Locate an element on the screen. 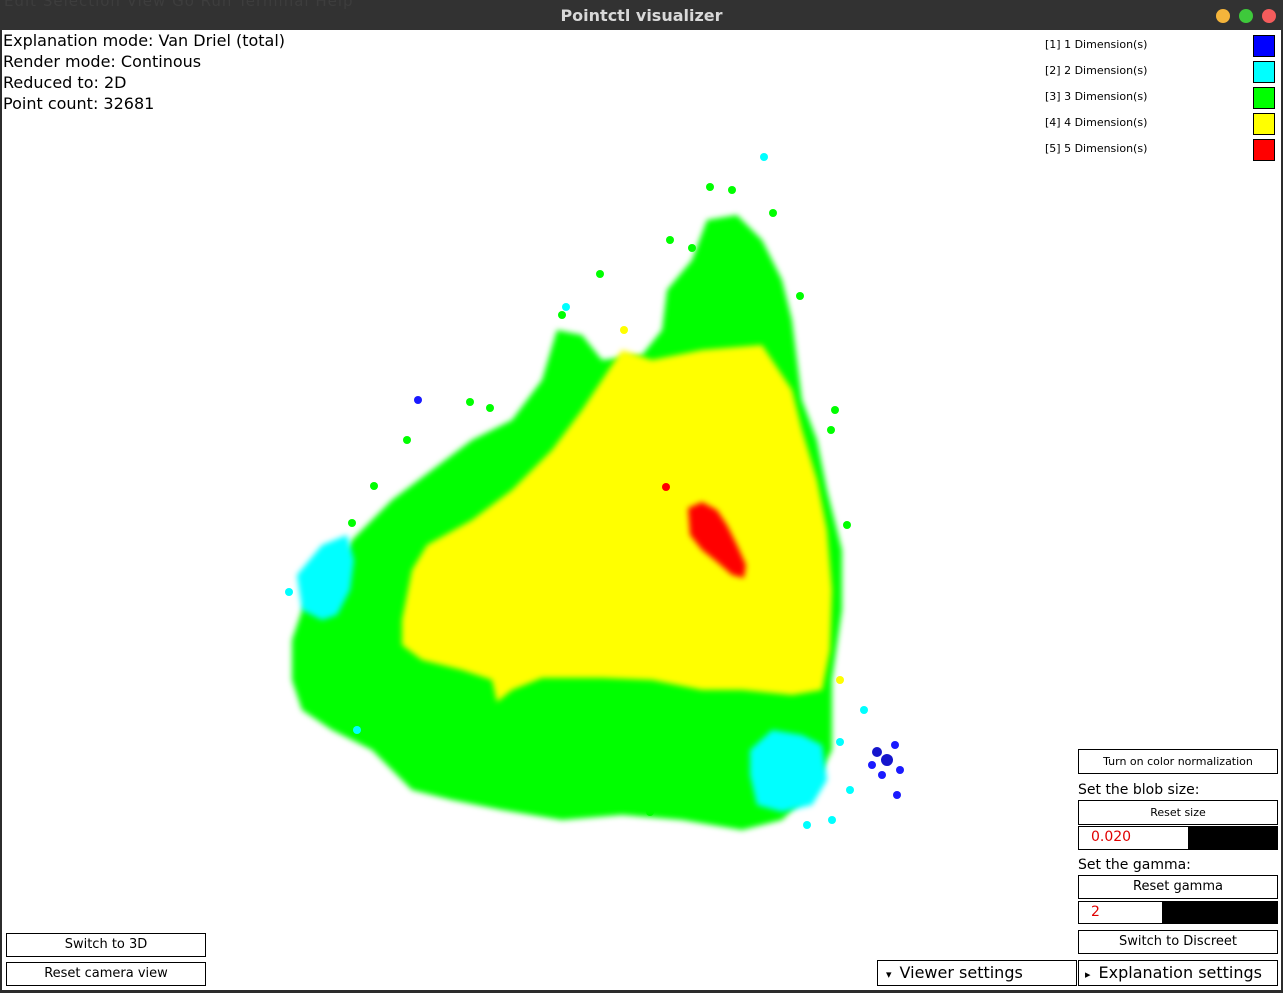 The width and height of the screenshot is (1283, 993). legend-item-3: [3] 3 Dimension(s) is located at coordinates (1155, 100).